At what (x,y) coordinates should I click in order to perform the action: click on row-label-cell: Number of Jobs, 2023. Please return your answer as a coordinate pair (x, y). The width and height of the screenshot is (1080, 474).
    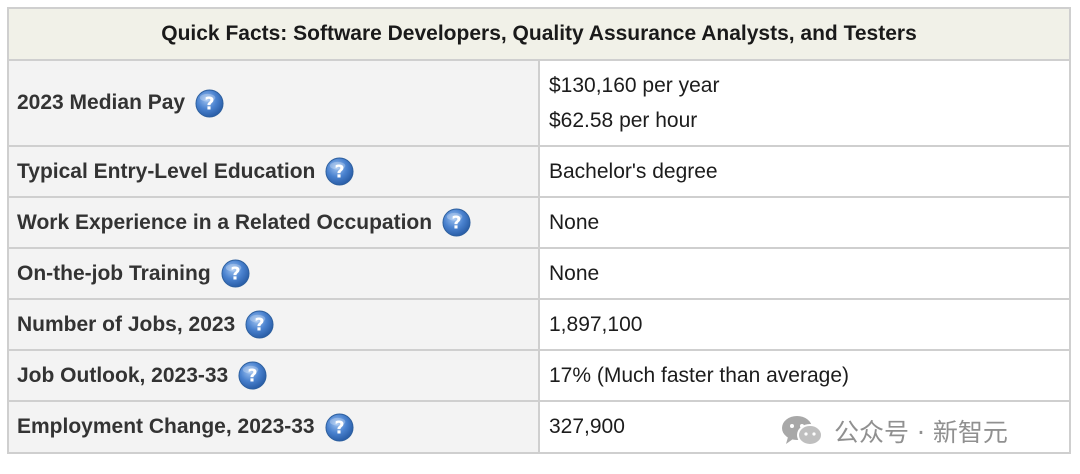
    Looking at the image, I should click on (273, 324).